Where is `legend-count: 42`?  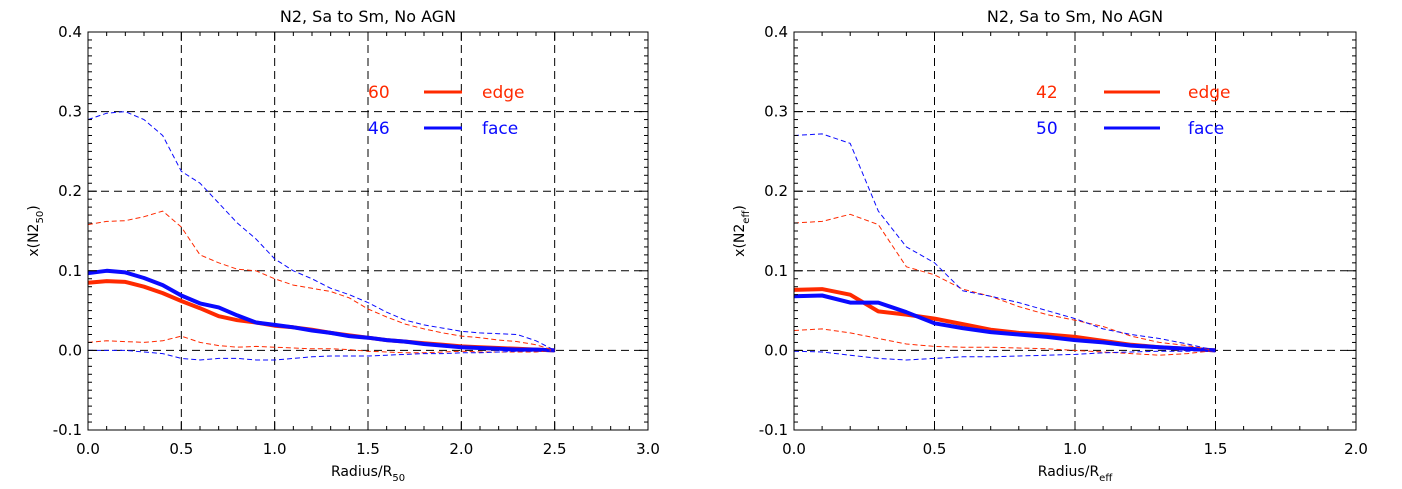 legend-count: 42 is located at coordinates (1047, 93).